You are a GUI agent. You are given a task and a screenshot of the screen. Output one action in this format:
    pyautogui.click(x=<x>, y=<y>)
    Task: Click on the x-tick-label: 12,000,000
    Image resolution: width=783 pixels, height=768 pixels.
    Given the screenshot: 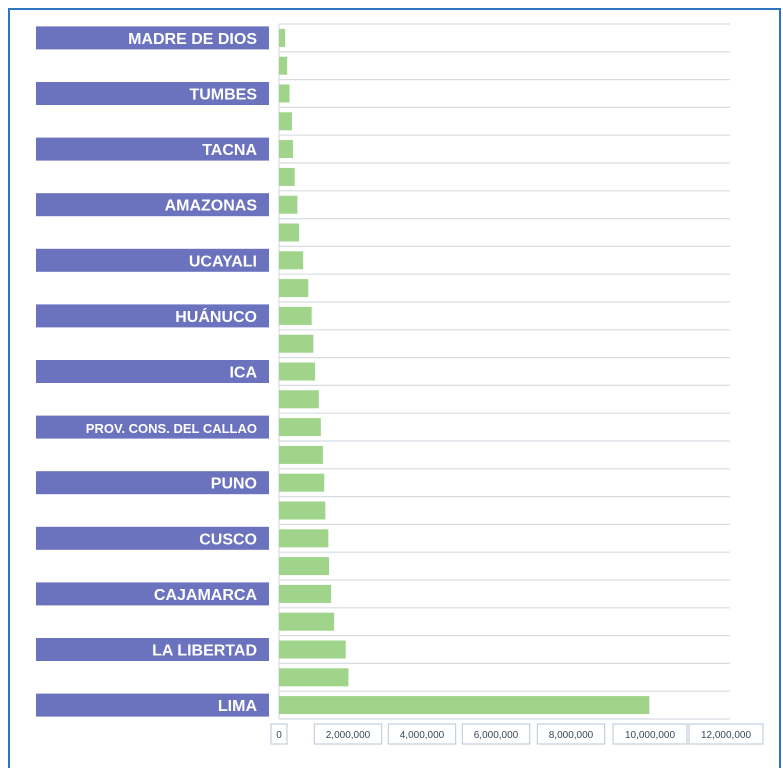 What is the action you would take?
    pyautogui.click(x=726, y=735)
    